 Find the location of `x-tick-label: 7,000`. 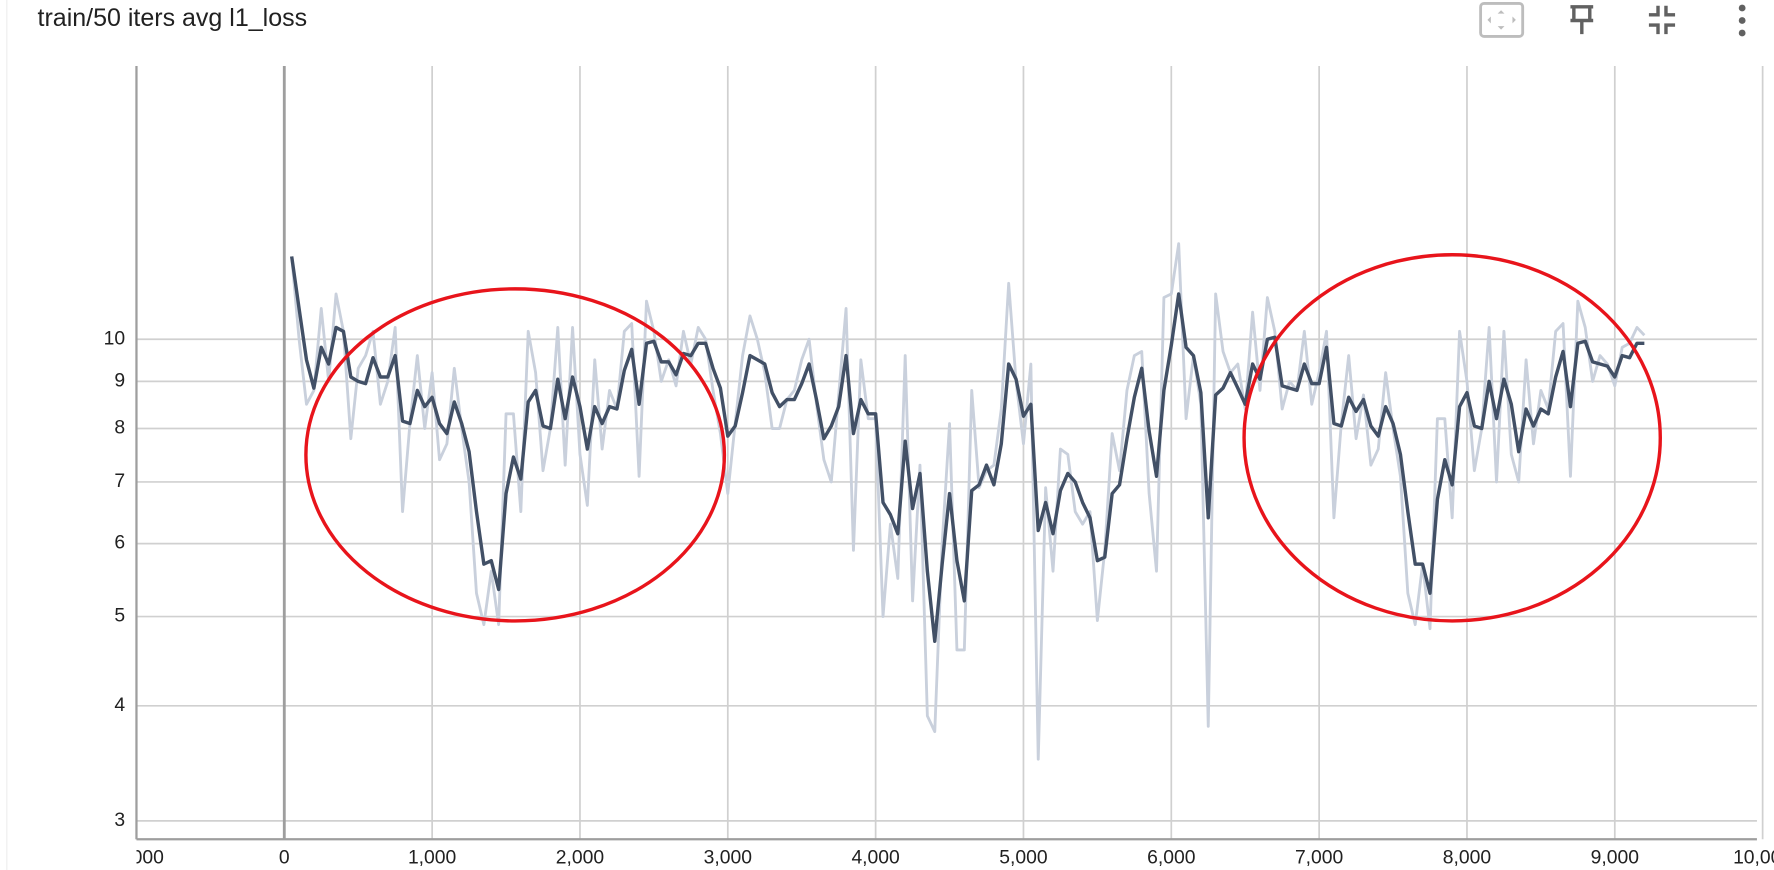

x-tick-label: 7,000 is located at coordinates (1319, 858).